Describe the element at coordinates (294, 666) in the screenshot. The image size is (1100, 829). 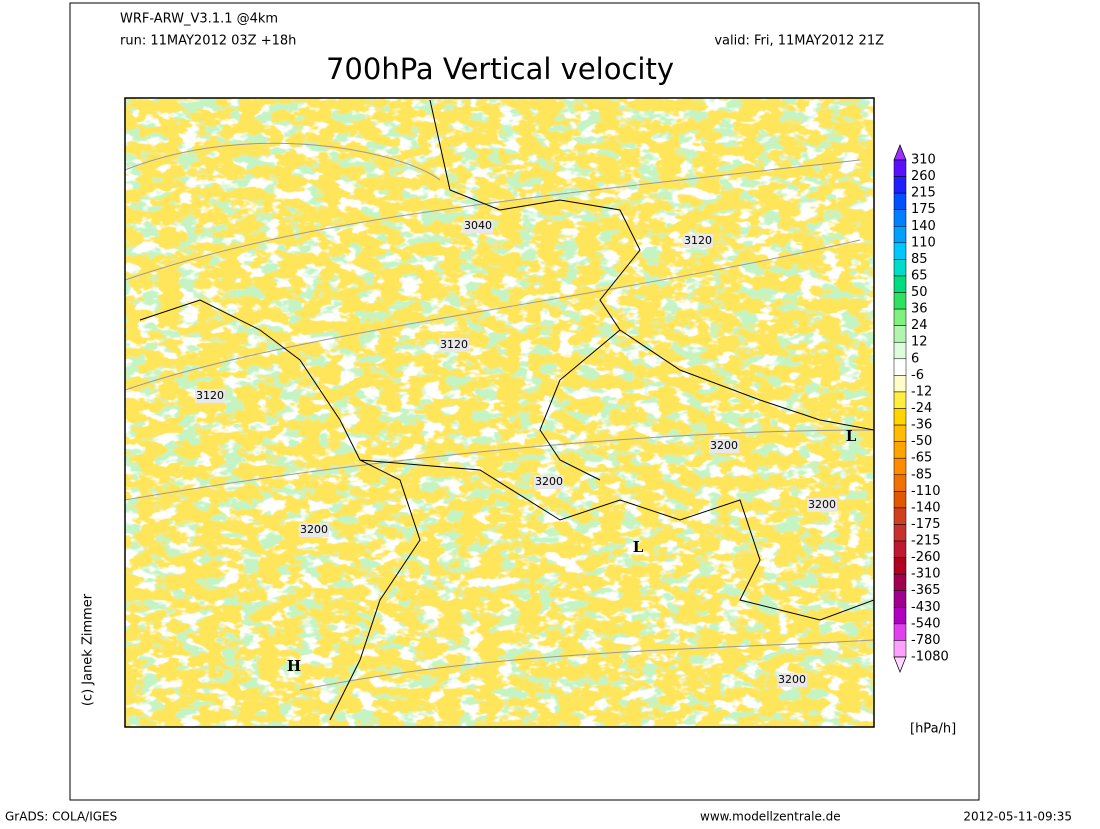
I see `pressure-center: H` at that location.